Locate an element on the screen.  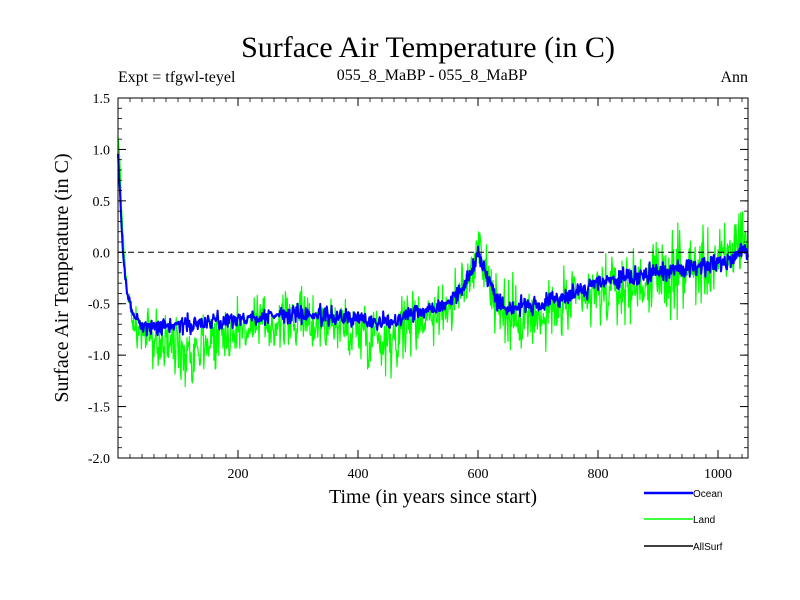
y-tick-label: 1.5 is located at coordinates (102, 99).